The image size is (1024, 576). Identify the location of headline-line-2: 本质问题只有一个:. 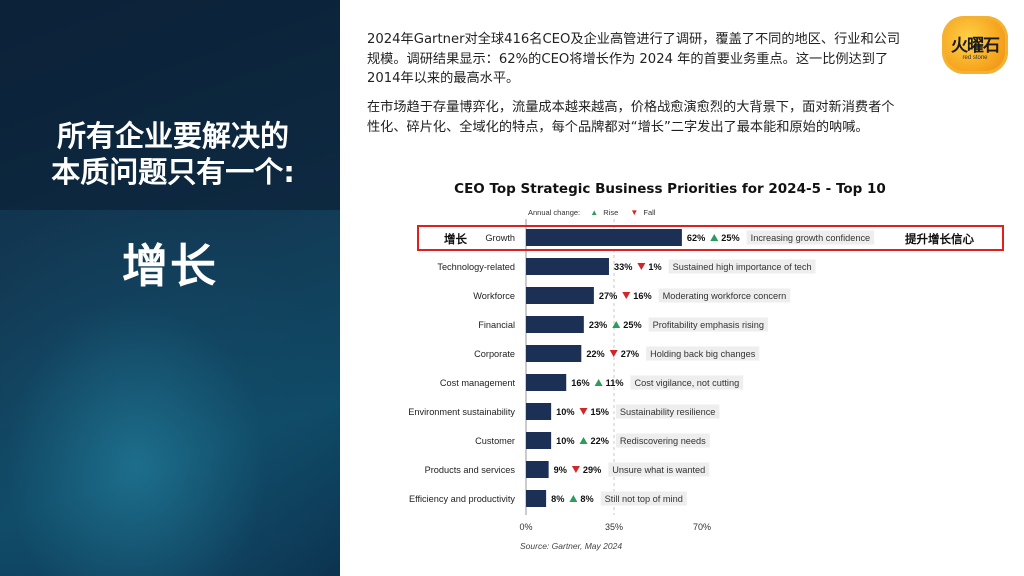
(173, 172).